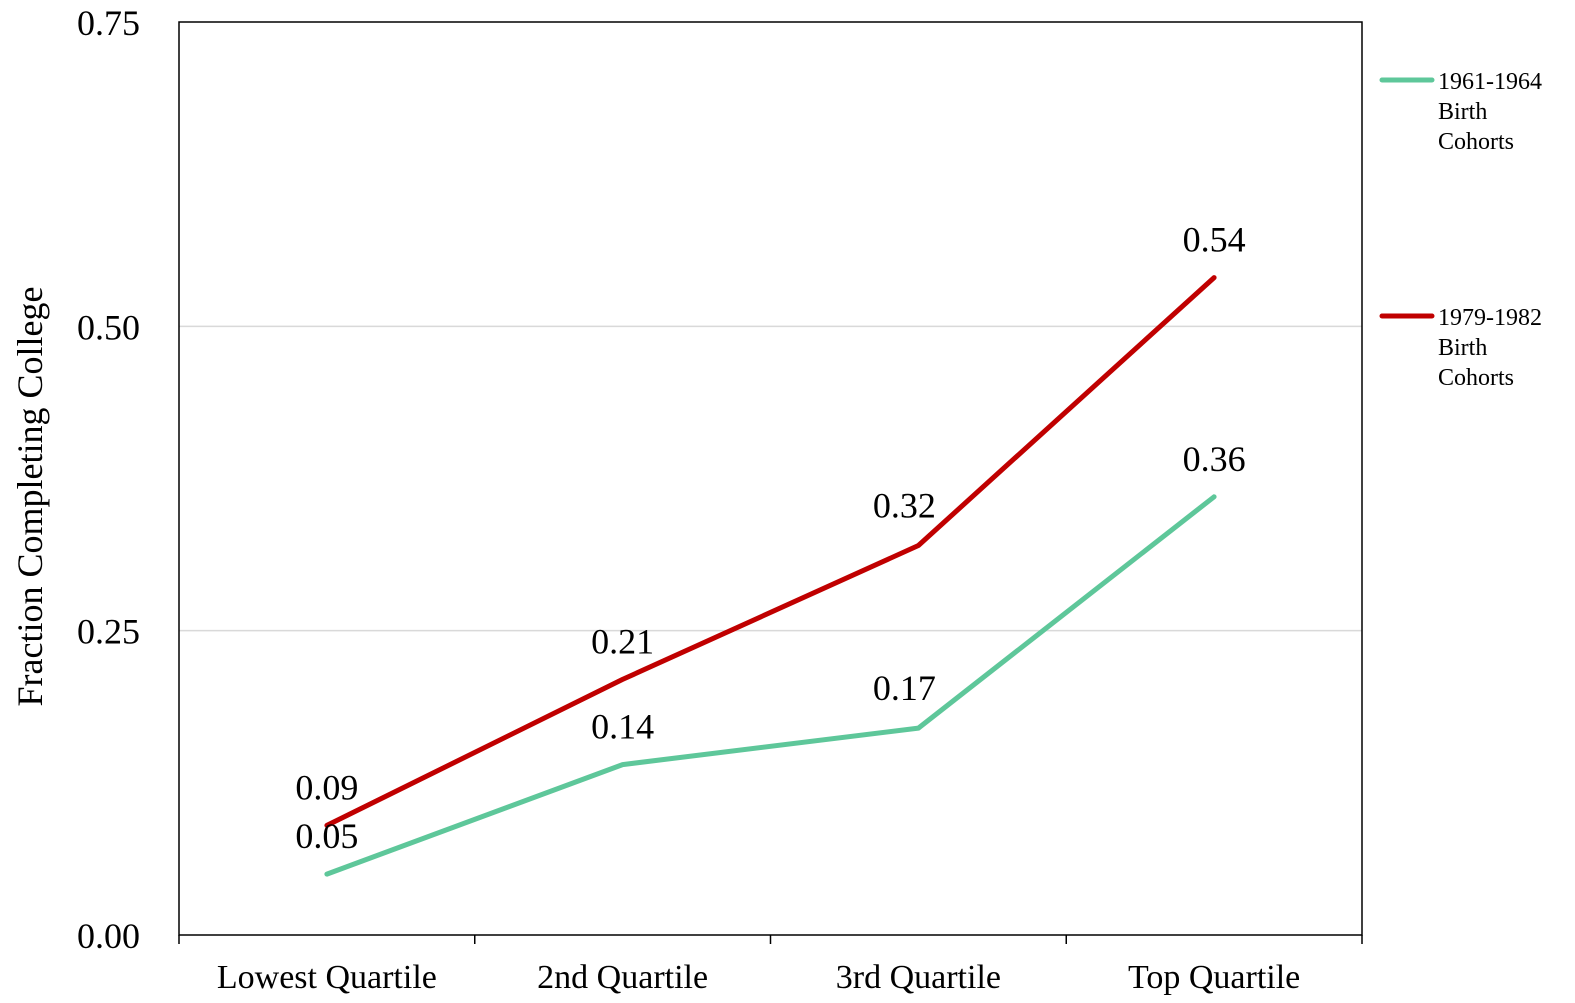 The width and height of the screenshot is (1575, 1003). I want to click on data-label: 0.09, so click(326, 787).